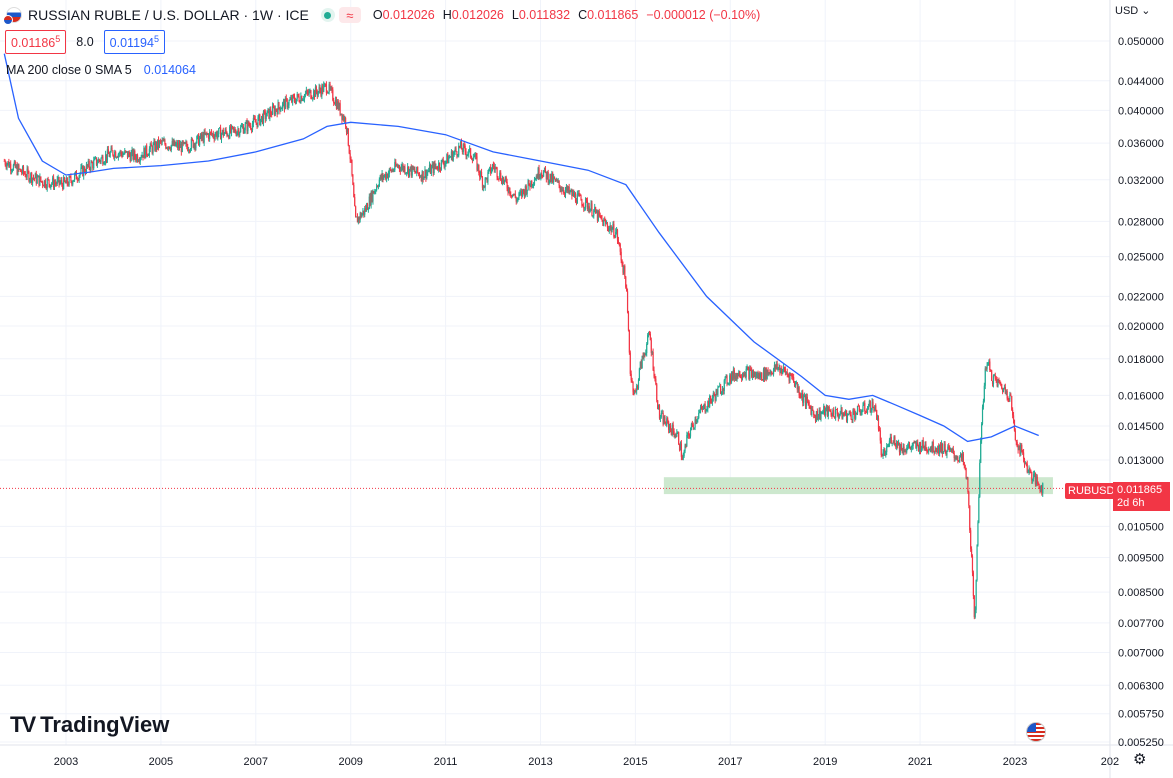  Describe the element at coordinates (327, 15) in the screenshot. I see `market-status-icon` at that location.